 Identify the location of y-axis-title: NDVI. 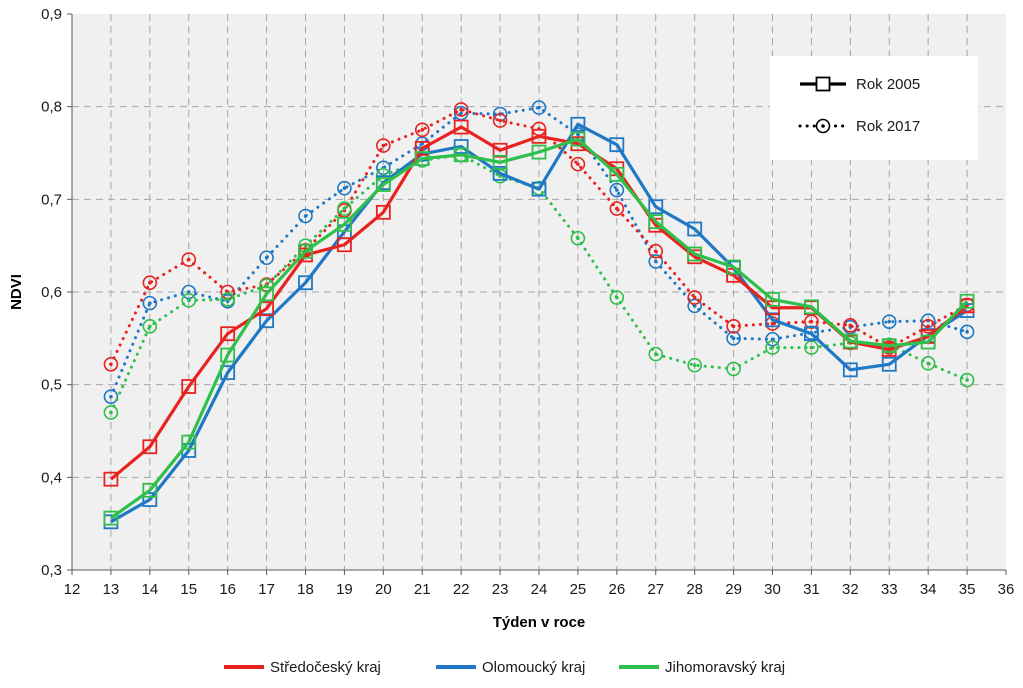
(16, 292).